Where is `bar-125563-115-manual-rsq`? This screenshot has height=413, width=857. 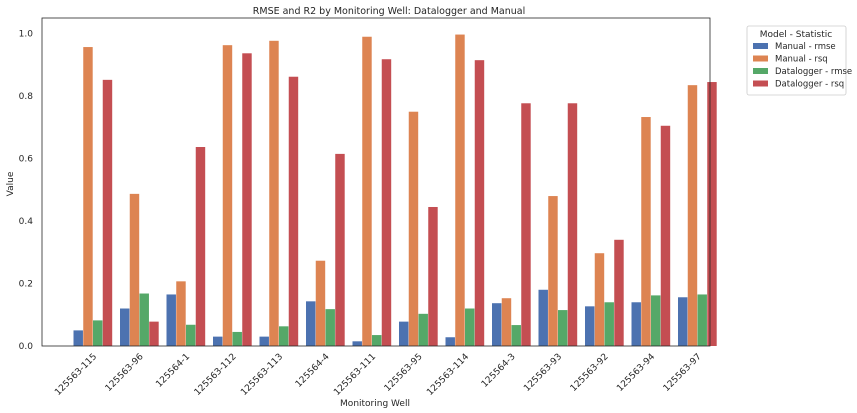
bar-125563-115-manual-rsq is located at coordinates (88, 197).